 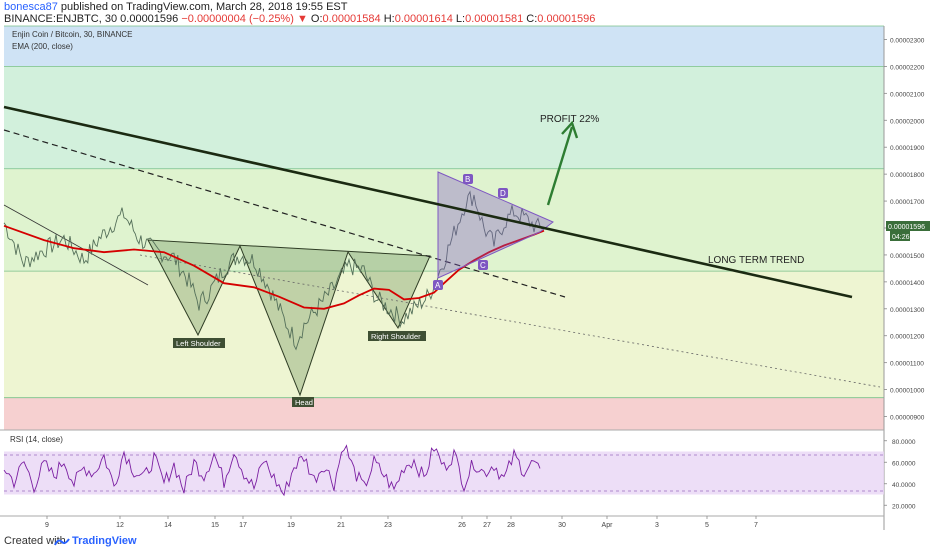 I want to click on price-tick-label: 0.00001000, so click(x=907, y=391).